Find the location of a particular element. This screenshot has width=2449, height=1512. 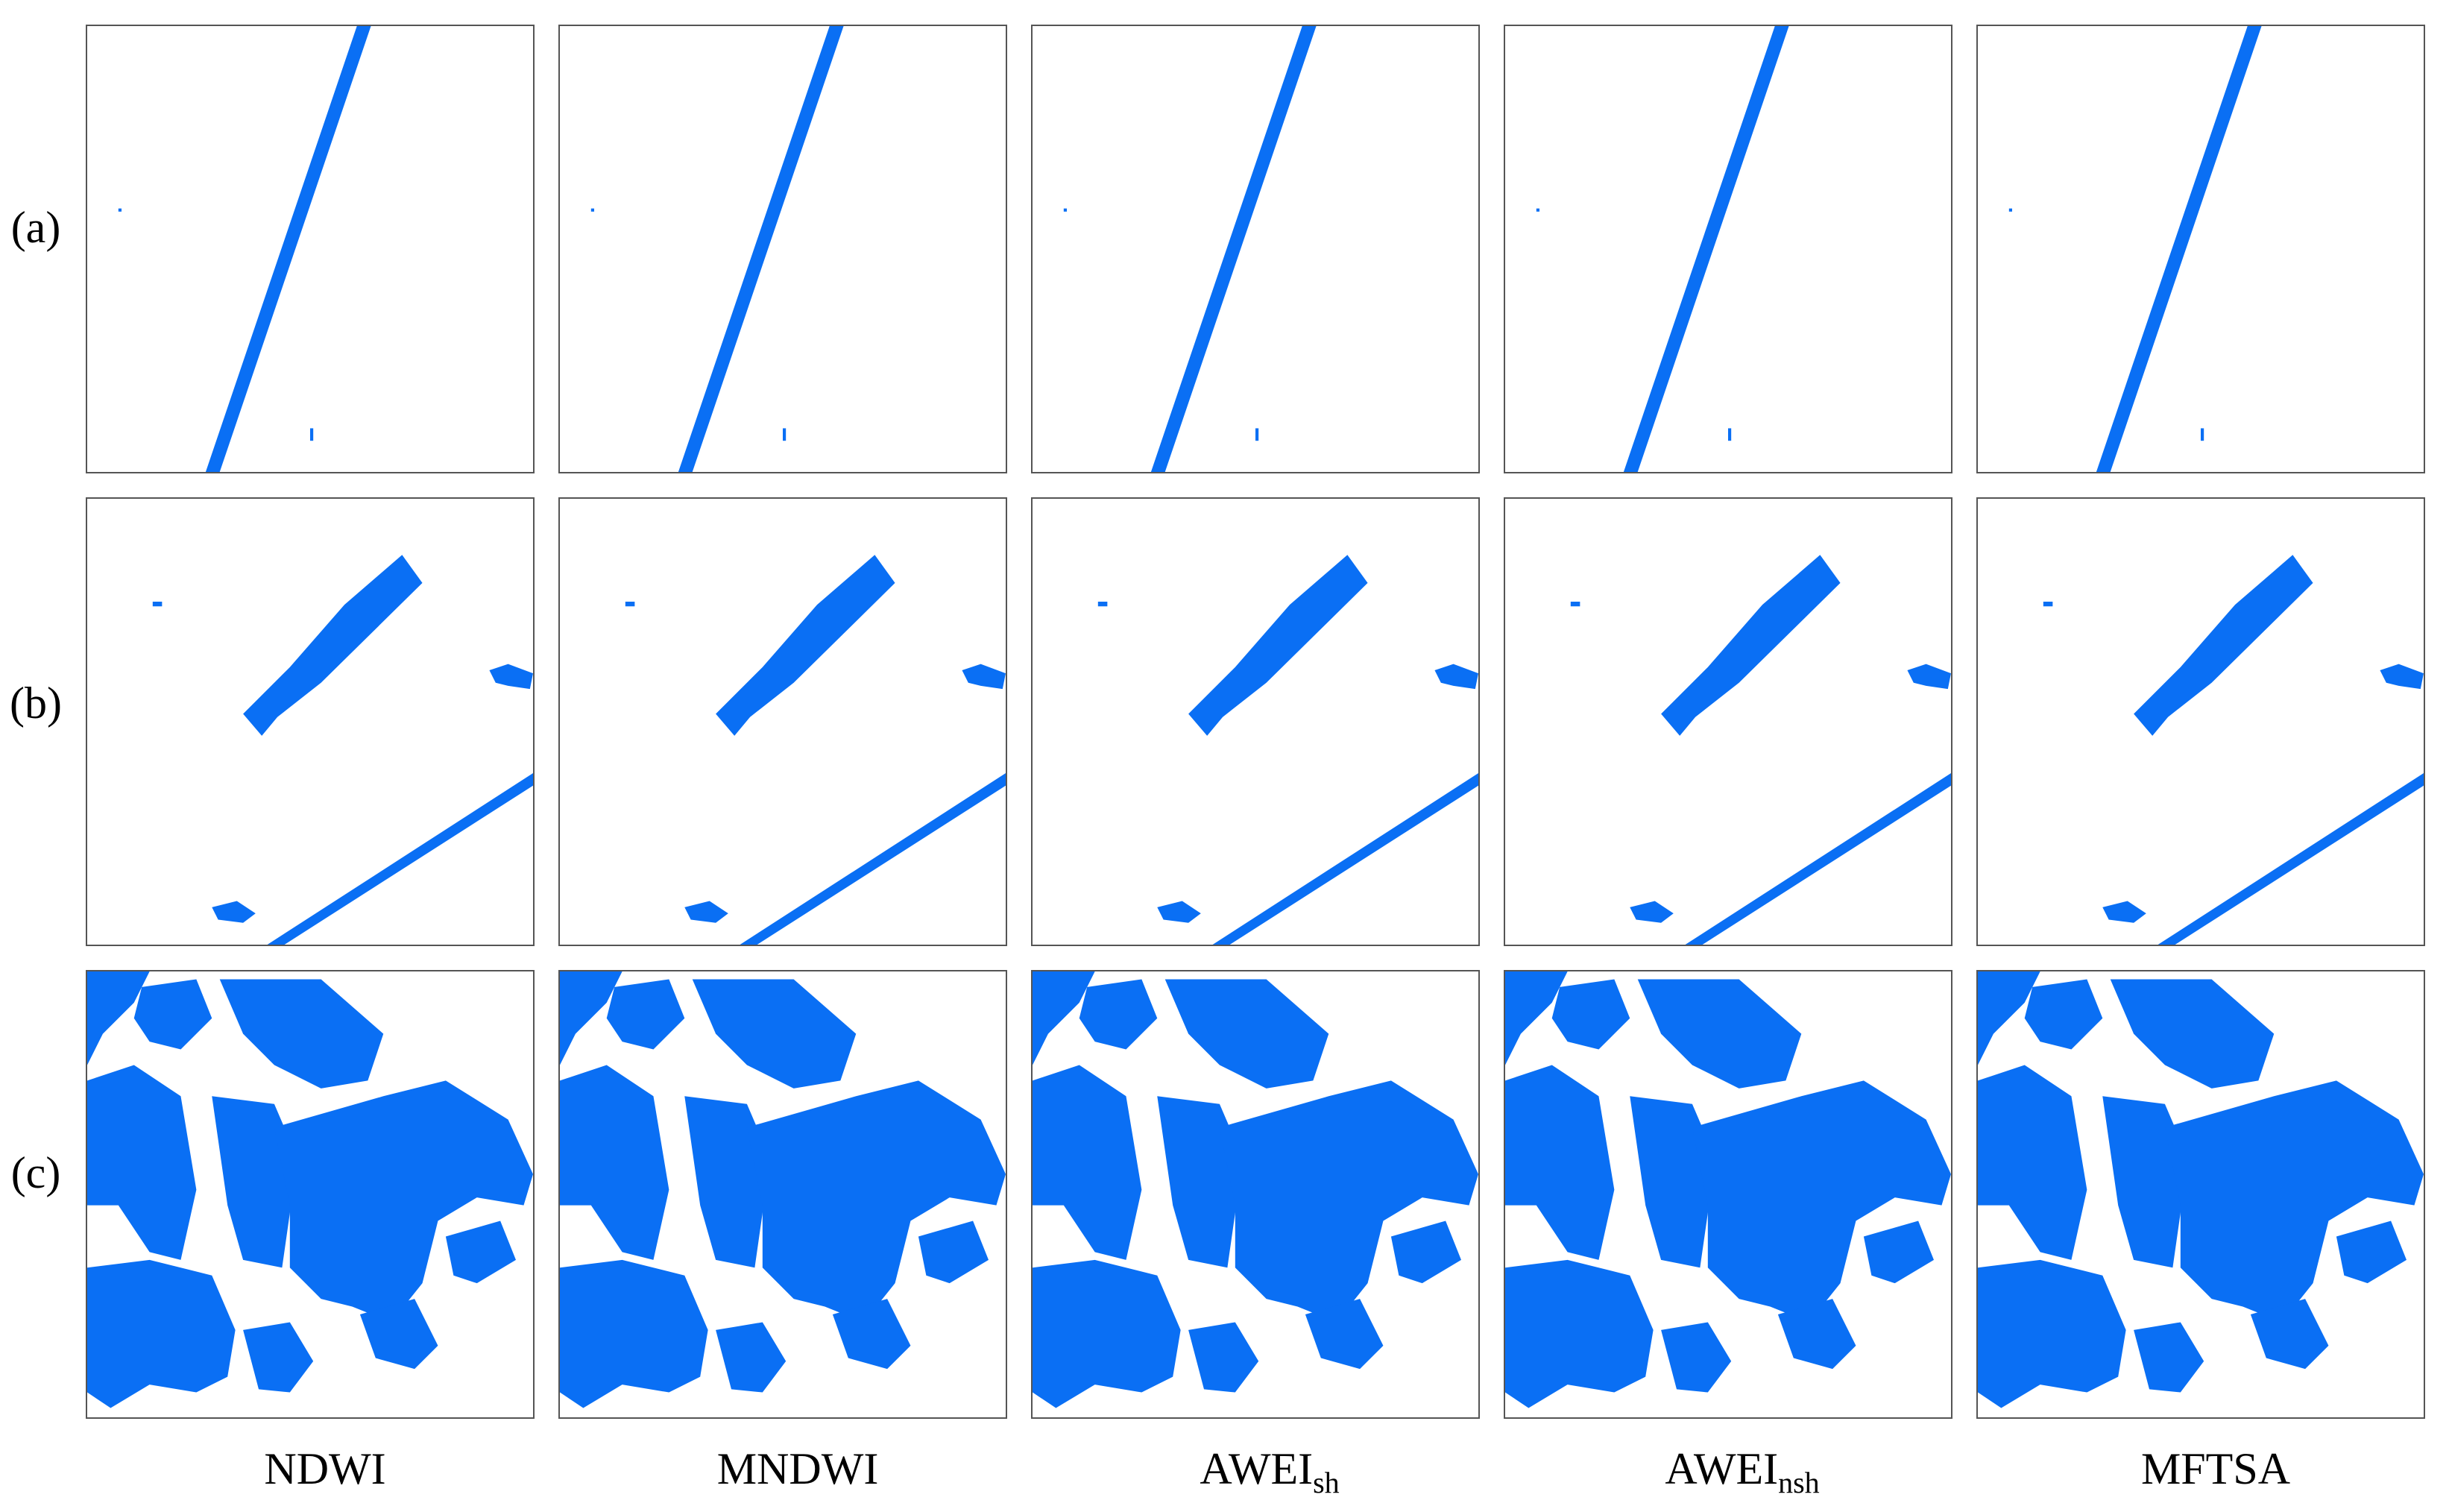

row-label: (b) is located at coordinates (36, 703).